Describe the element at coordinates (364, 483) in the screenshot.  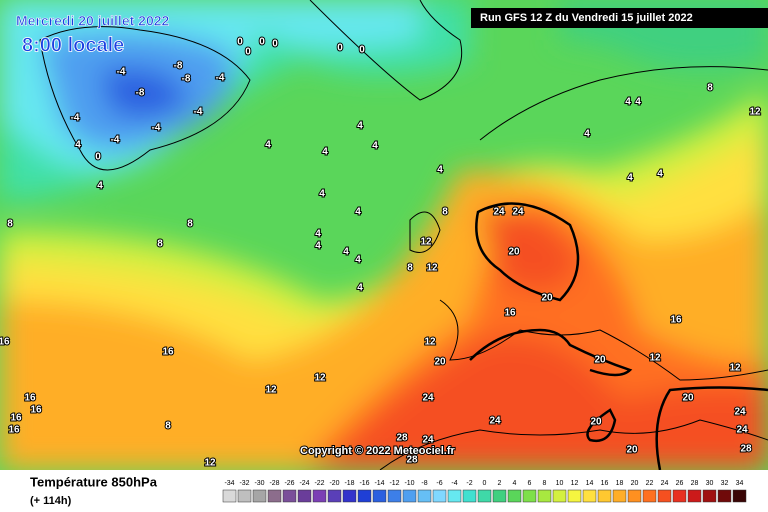
I see `scale-label: -16` at that location.